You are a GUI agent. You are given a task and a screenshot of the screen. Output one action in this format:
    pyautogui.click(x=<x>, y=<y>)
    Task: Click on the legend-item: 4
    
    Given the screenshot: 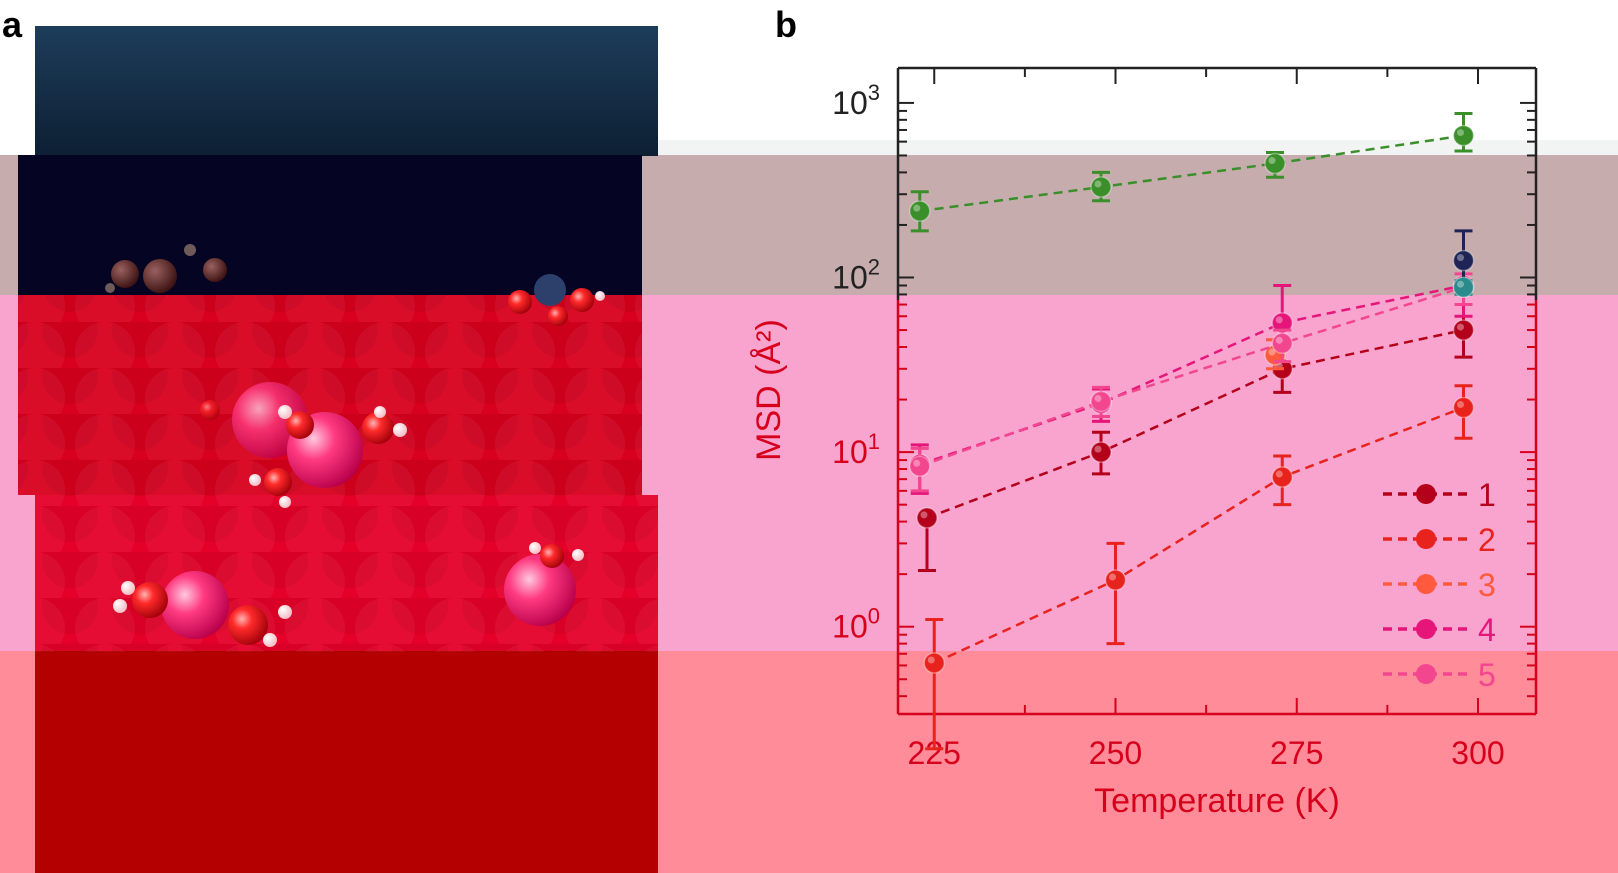 What is the action you would take?
    pyautogui.click(x=1439, y=630)
    